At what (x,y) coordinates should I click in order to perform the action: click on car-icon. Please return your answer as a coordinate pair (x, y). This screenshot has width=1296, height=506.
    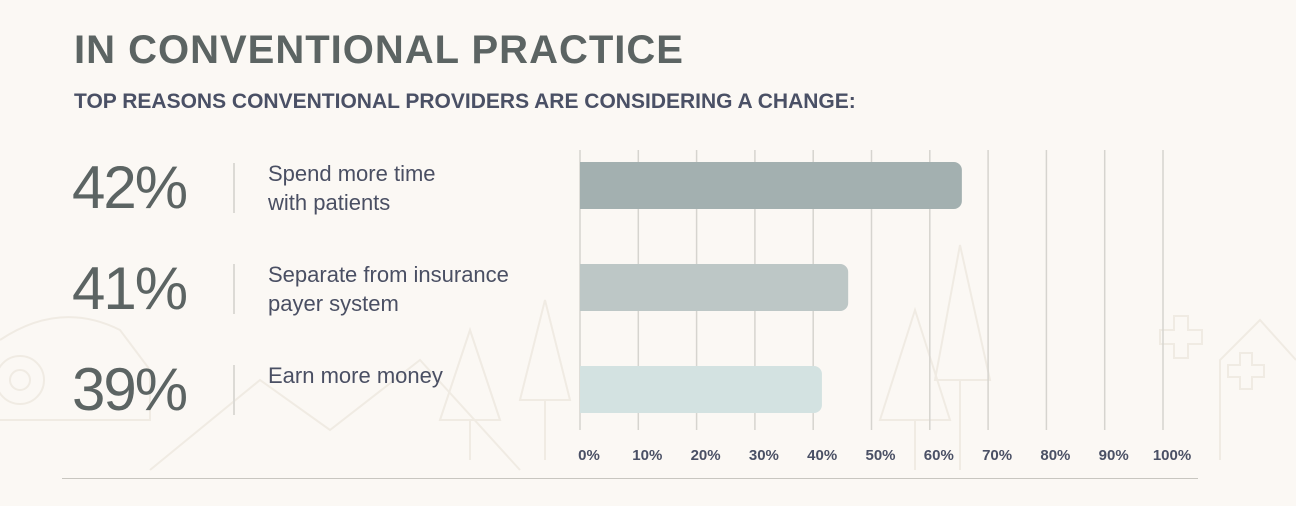
    Looking at the image, I should click on (75, 368).